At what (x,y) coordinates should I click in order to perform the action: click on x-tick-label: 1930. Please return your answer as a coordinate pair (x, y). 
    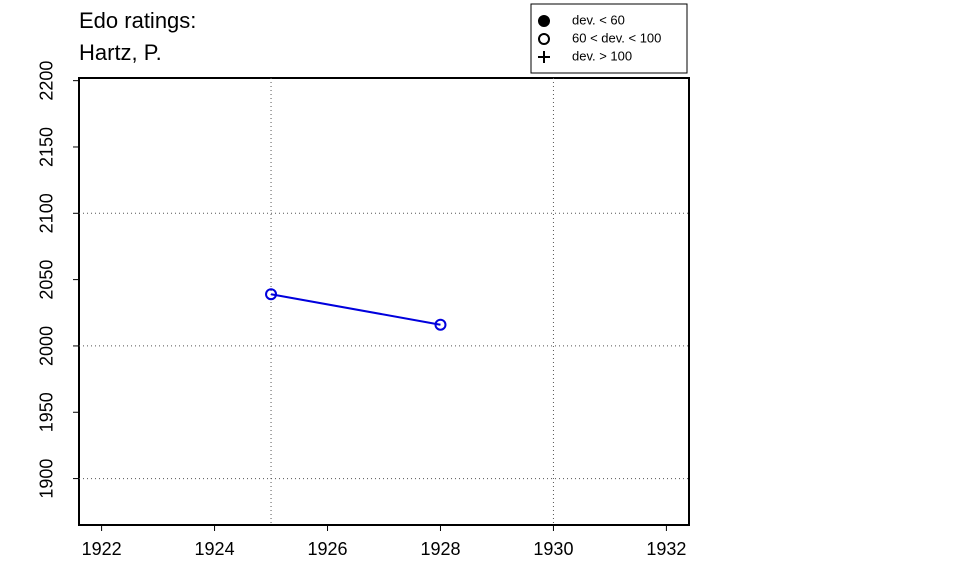
    Looking at the image, I should click on (553, 549).